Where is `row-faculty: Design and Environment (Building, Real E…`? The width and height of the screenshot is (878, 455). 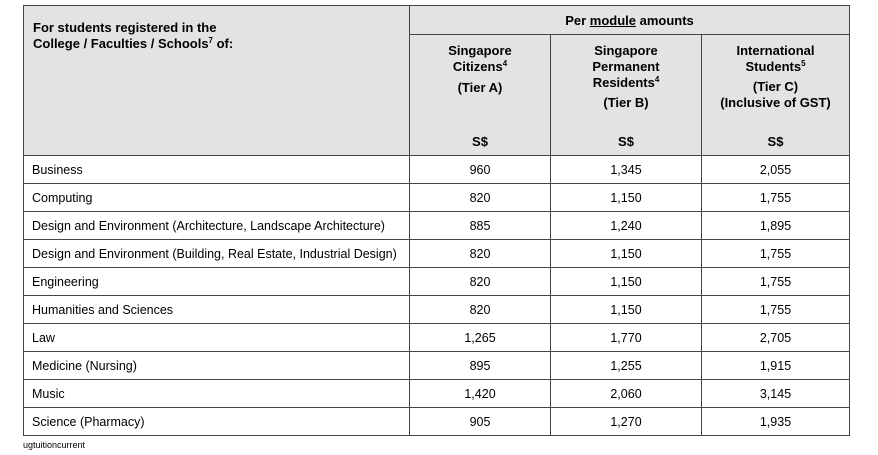
row-faculty: Design and Environment (Building, Real E… is located at coordinates (216, 253).